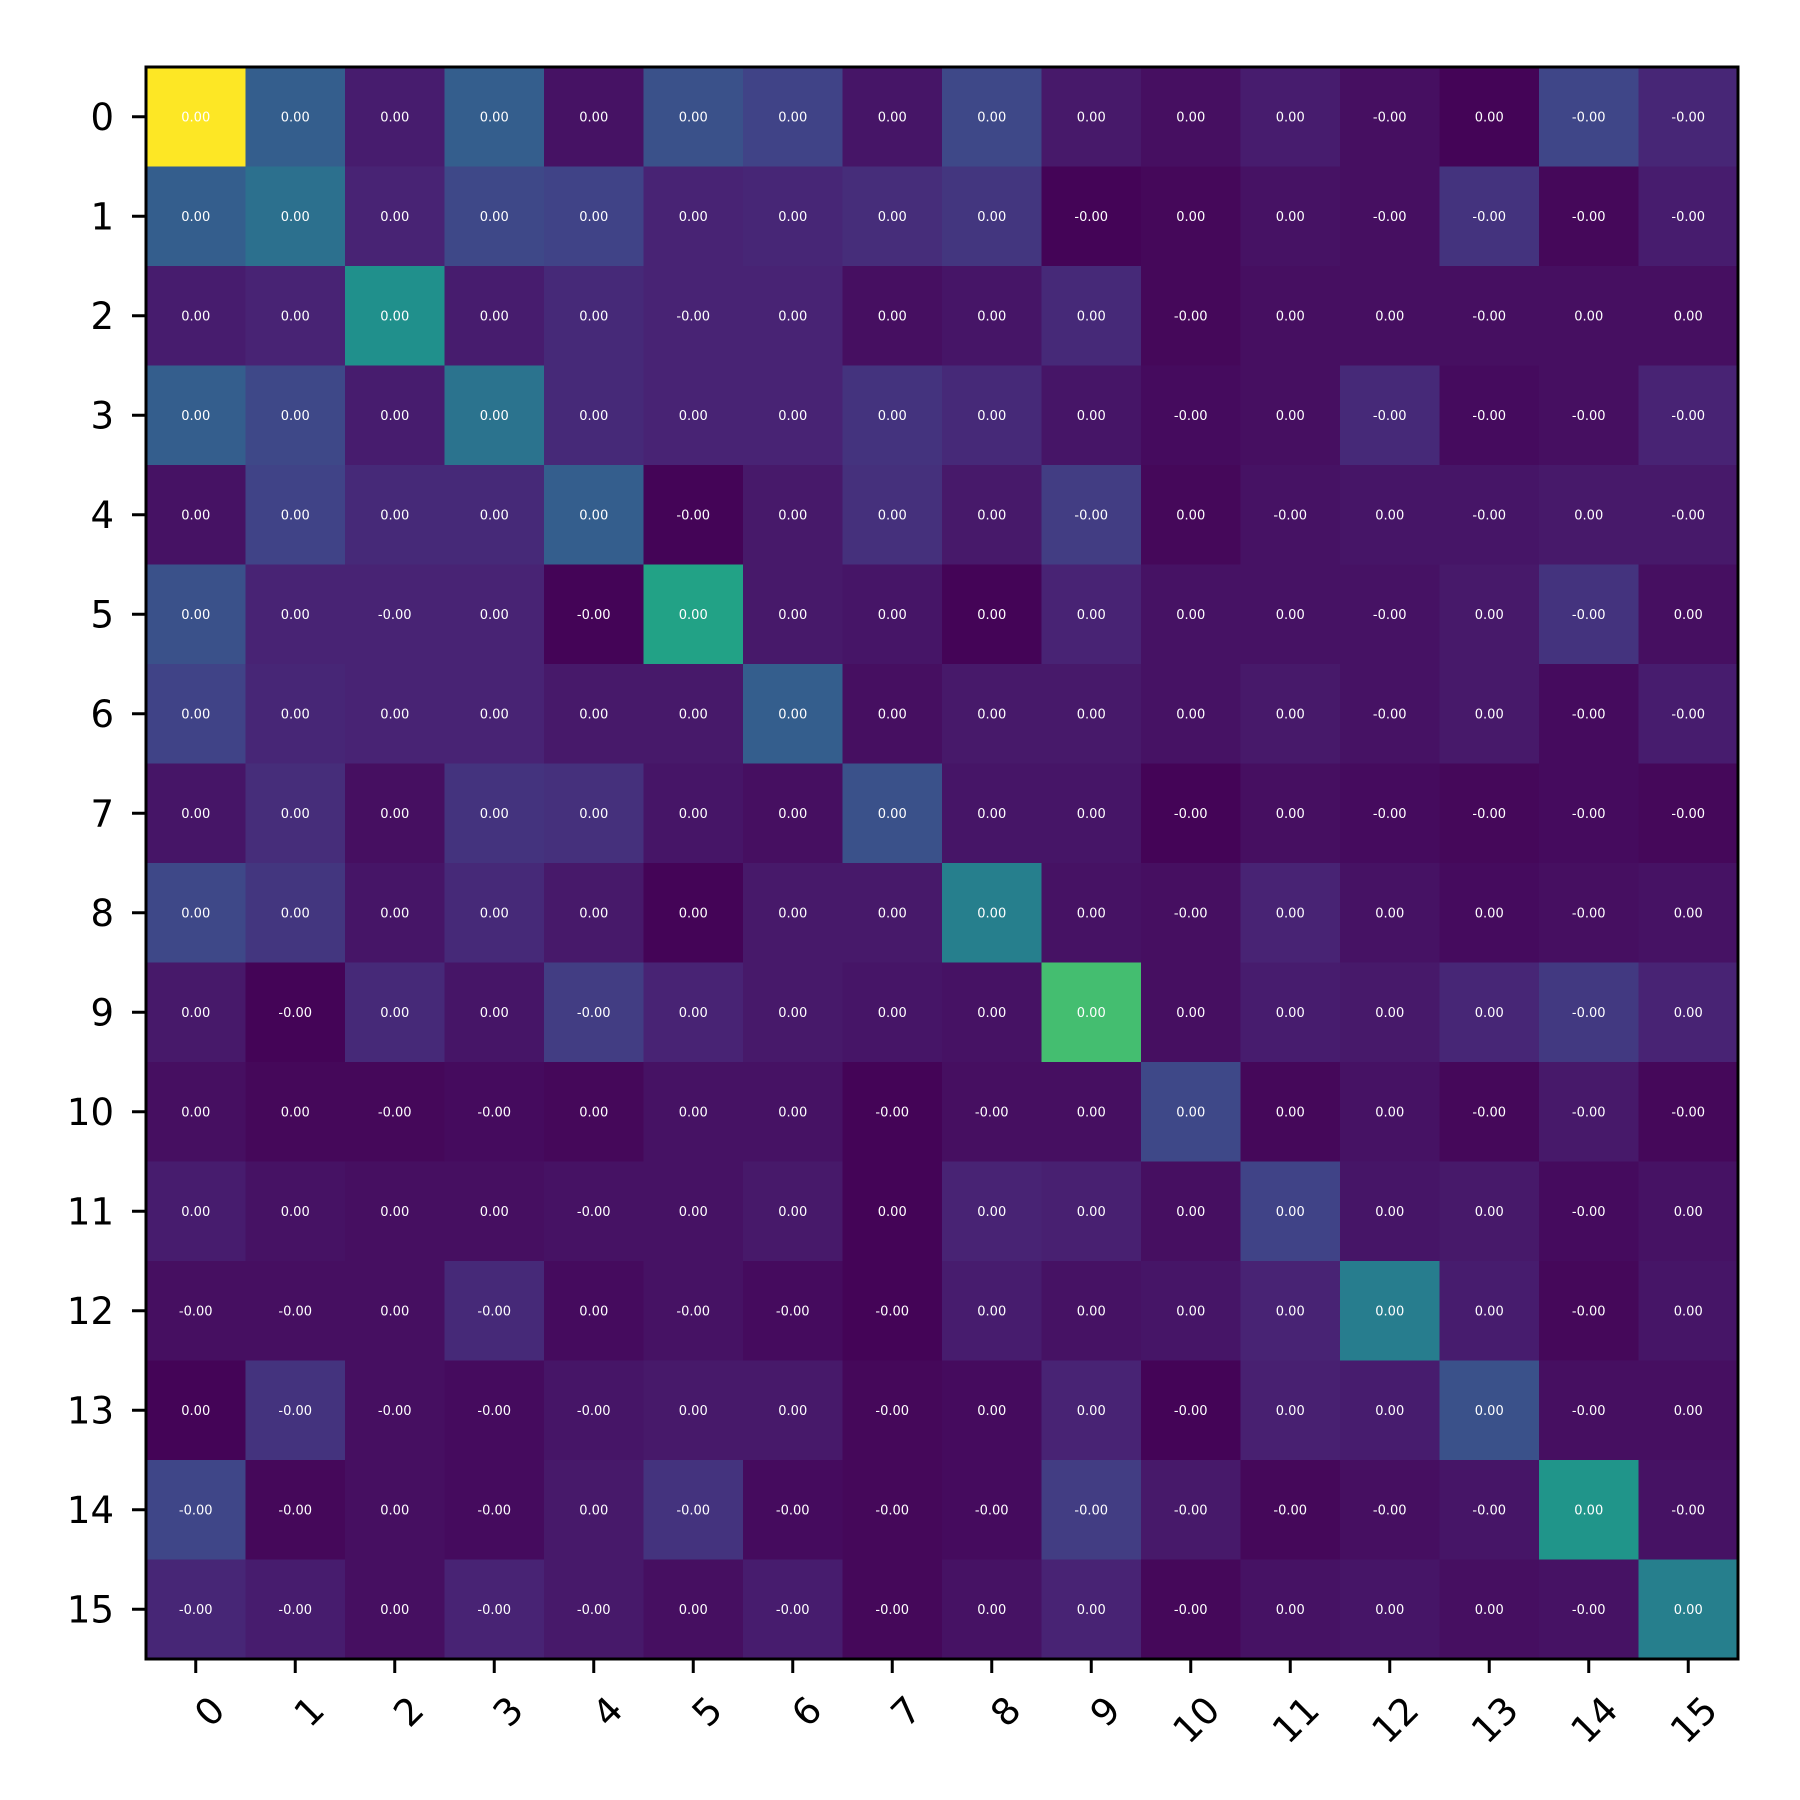  I want to click on x-tick-label: 6, so click(806, 1711).